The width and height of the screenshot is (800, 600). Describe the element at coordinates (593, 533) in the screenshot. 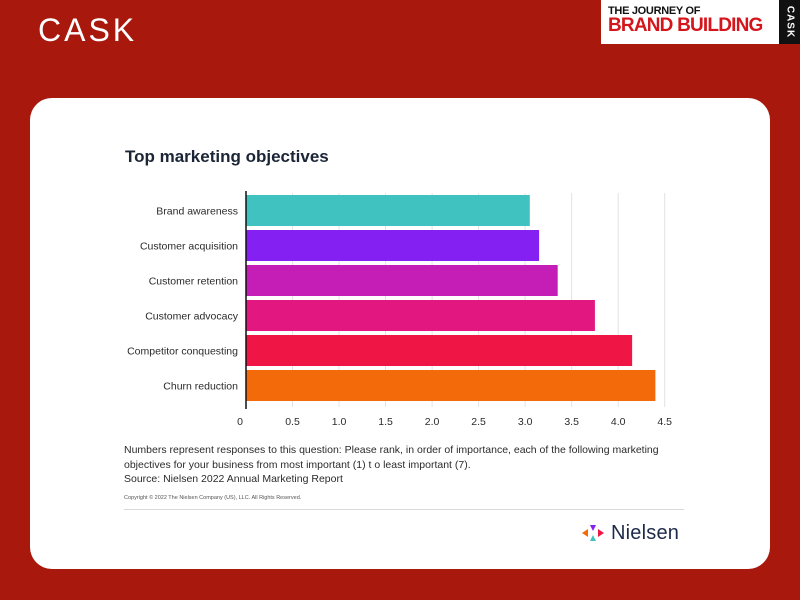

I see `nielsen-logo-icon` at that location.